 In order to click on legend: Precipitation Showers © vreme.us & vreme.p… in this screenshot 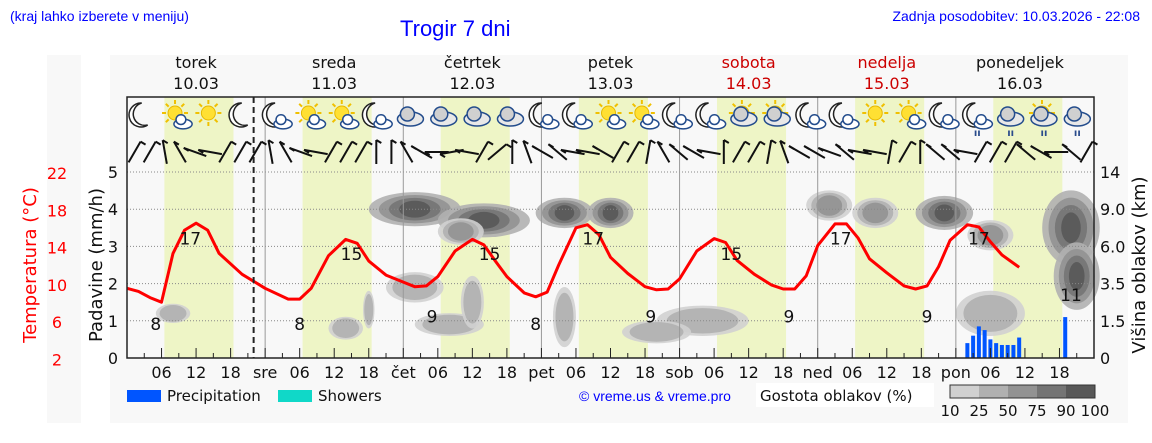, I will do `click(618, 401)`.